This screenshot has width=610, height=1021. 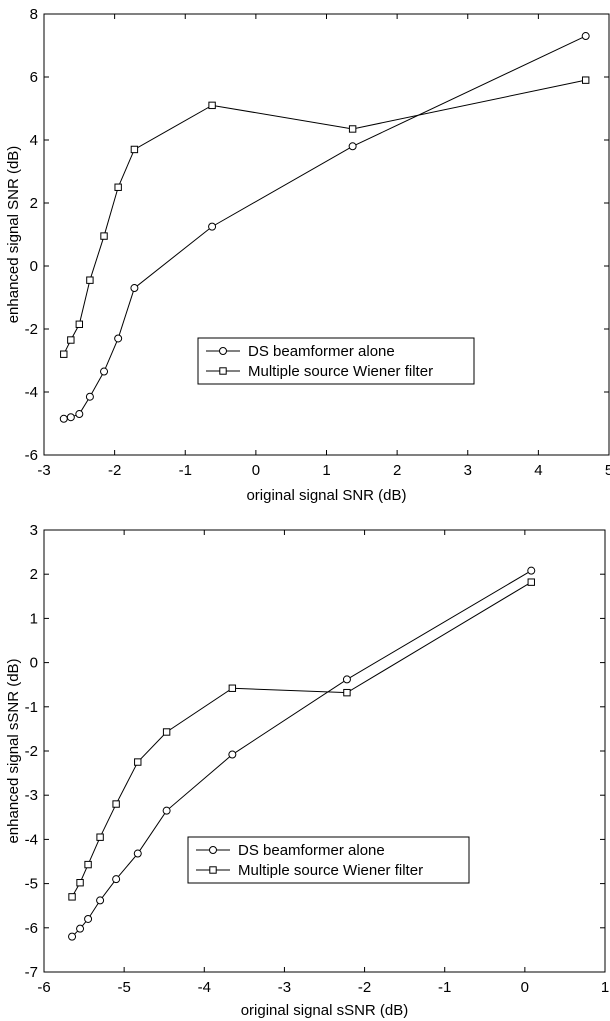 What do you see at coordinates (13, 235) in the screenshot?
I see `y-axis-label: enhanced signal SNR (dB)` at bounding box center [13, 235].